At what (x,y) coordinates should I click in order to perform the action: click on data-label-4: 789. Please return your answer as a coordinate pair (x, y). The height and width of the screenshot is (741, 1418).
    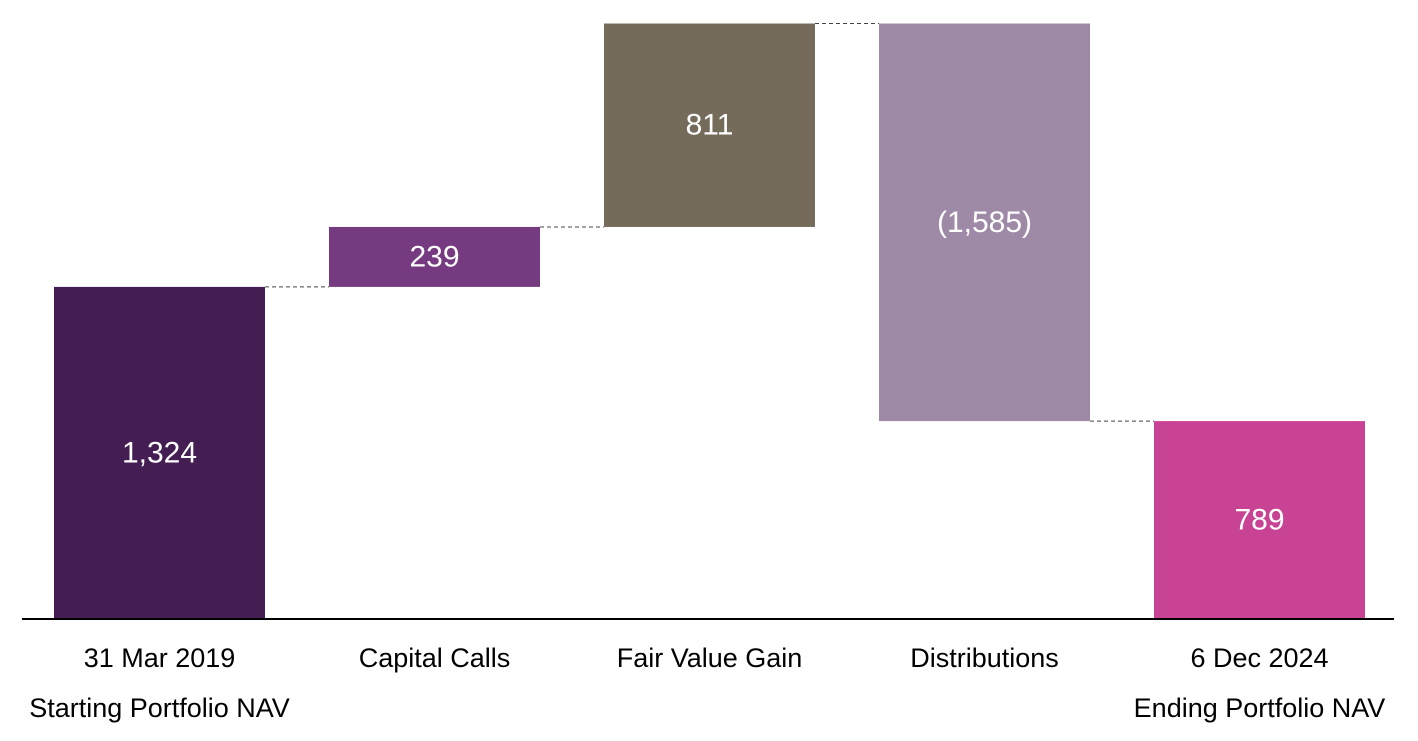
    Looking at the image, I should click on (1259, 520).